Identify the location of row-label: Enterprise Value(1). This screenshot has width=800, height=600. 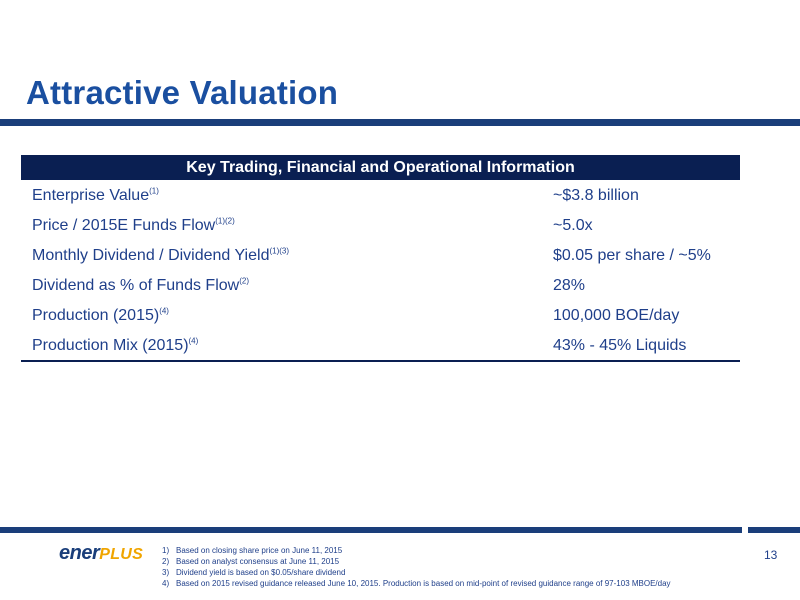
(95, 195).